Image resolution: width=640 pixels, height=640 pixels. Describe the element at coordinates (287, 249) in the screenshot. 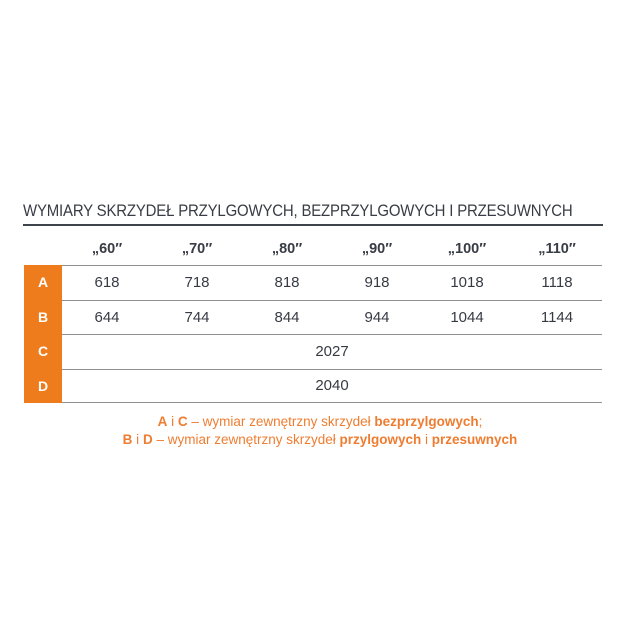

I see `column-header-80: „80″` at that location.